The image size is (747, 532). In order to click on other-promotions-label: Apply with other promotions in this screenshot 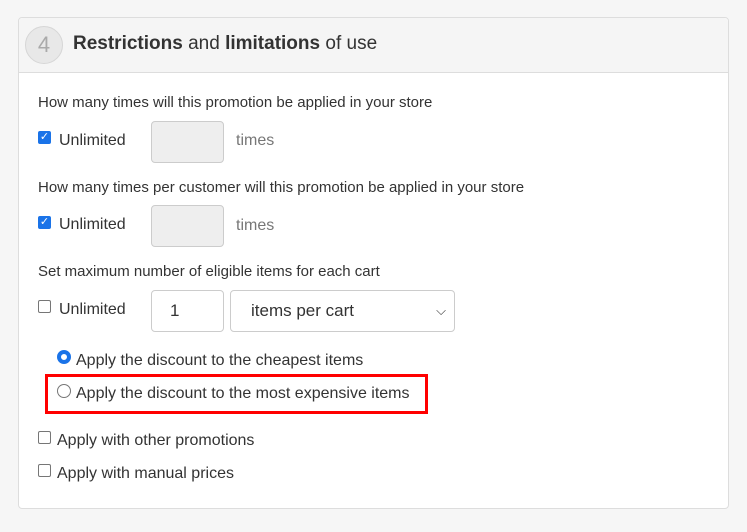, I will do `click(156, 440)`.